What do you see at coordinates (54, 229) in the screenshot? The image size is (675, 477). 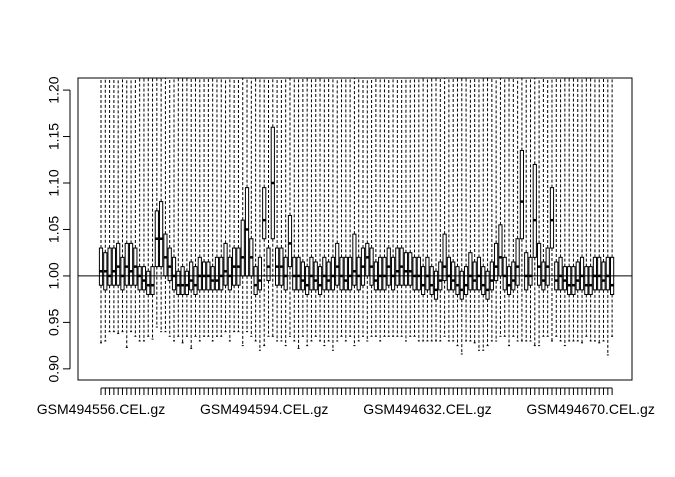 I see `y-tick-label: 1.05` at bounding box center [54, 229].